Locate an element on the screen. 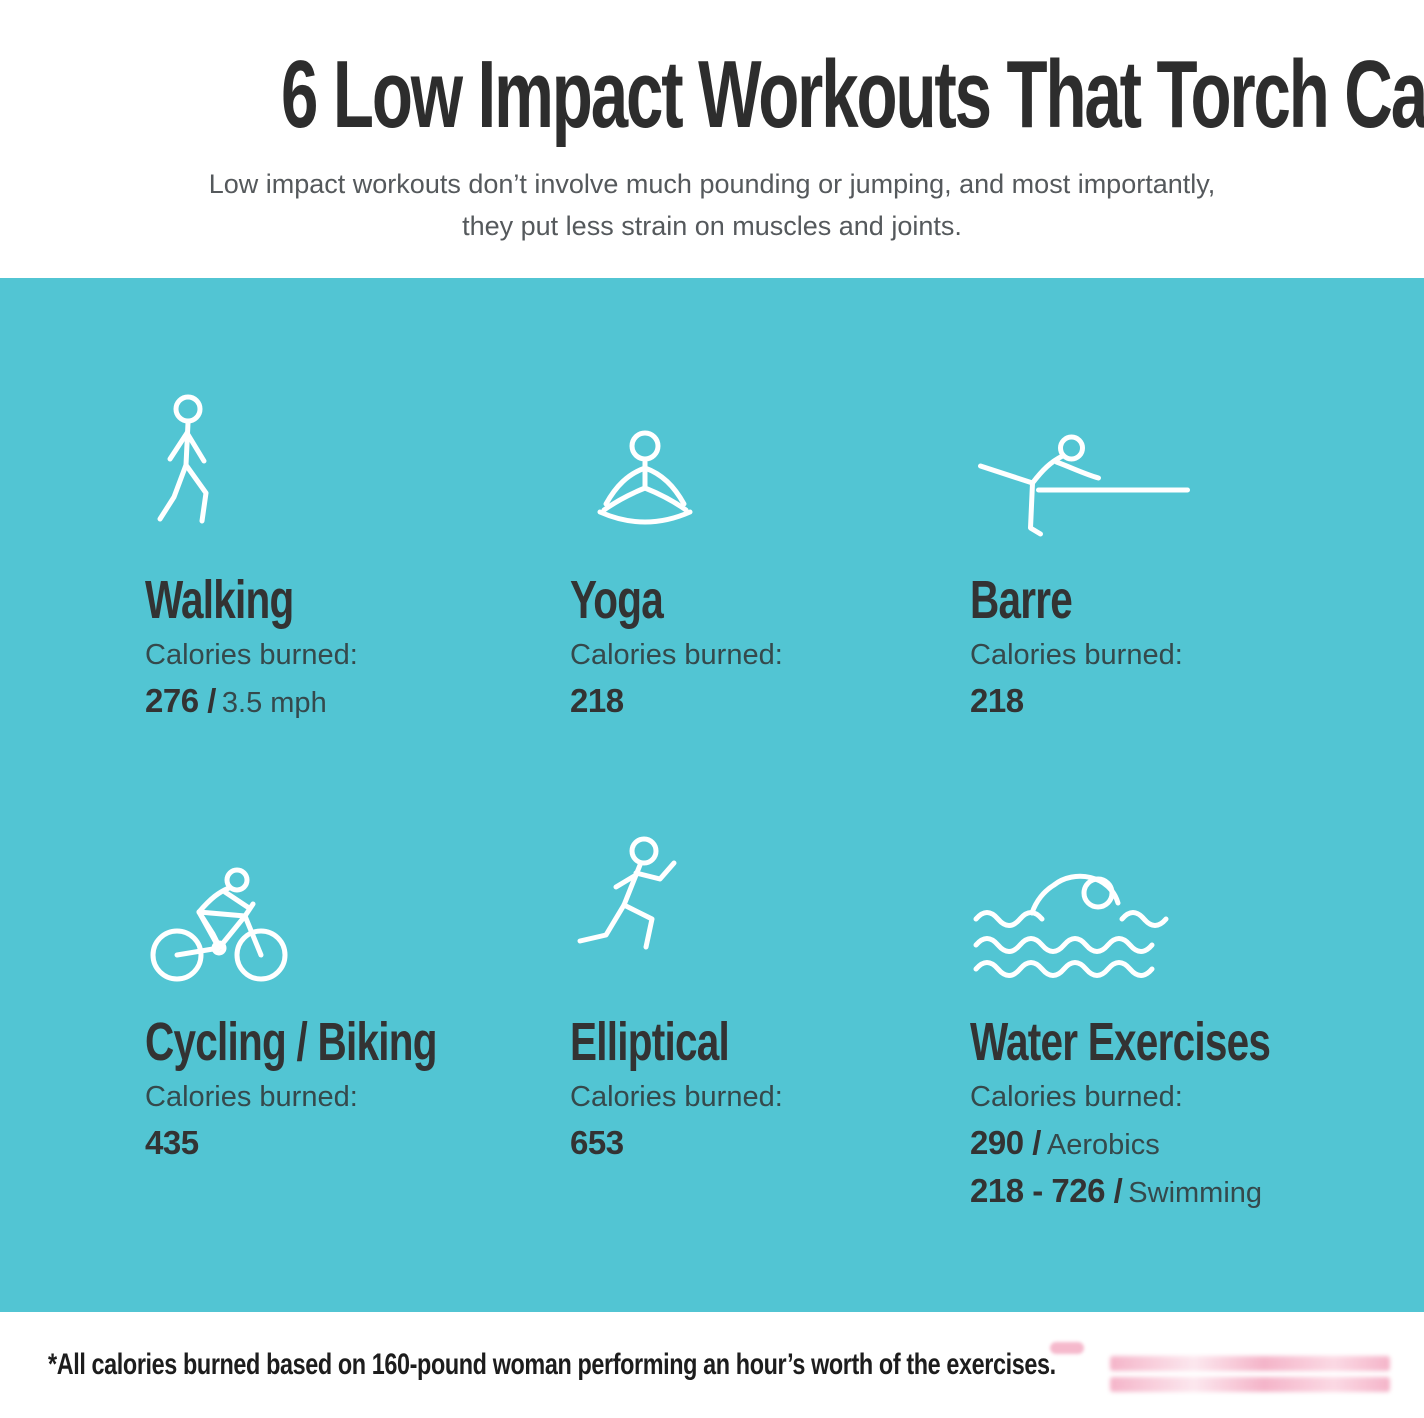  walking-icon is located at coordinates (357, 460).